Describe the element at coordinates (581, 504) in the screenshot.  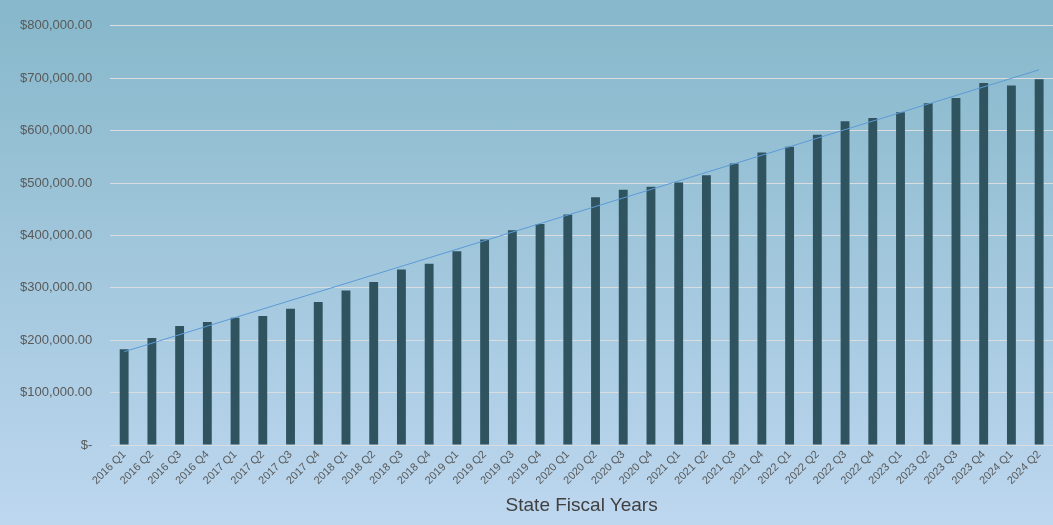
I see `x-axis-title: State Fiscal Years` at that location.